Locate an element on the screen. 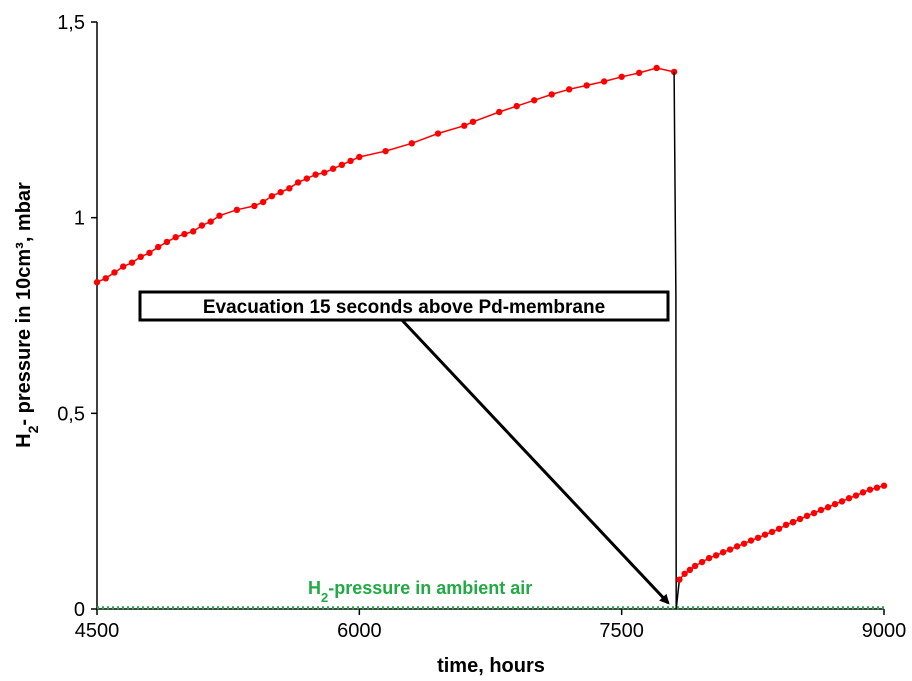 The height and width of the screenshot is (681, 912). y-tick-label: 1,5 is located at coordinates (71, 23).